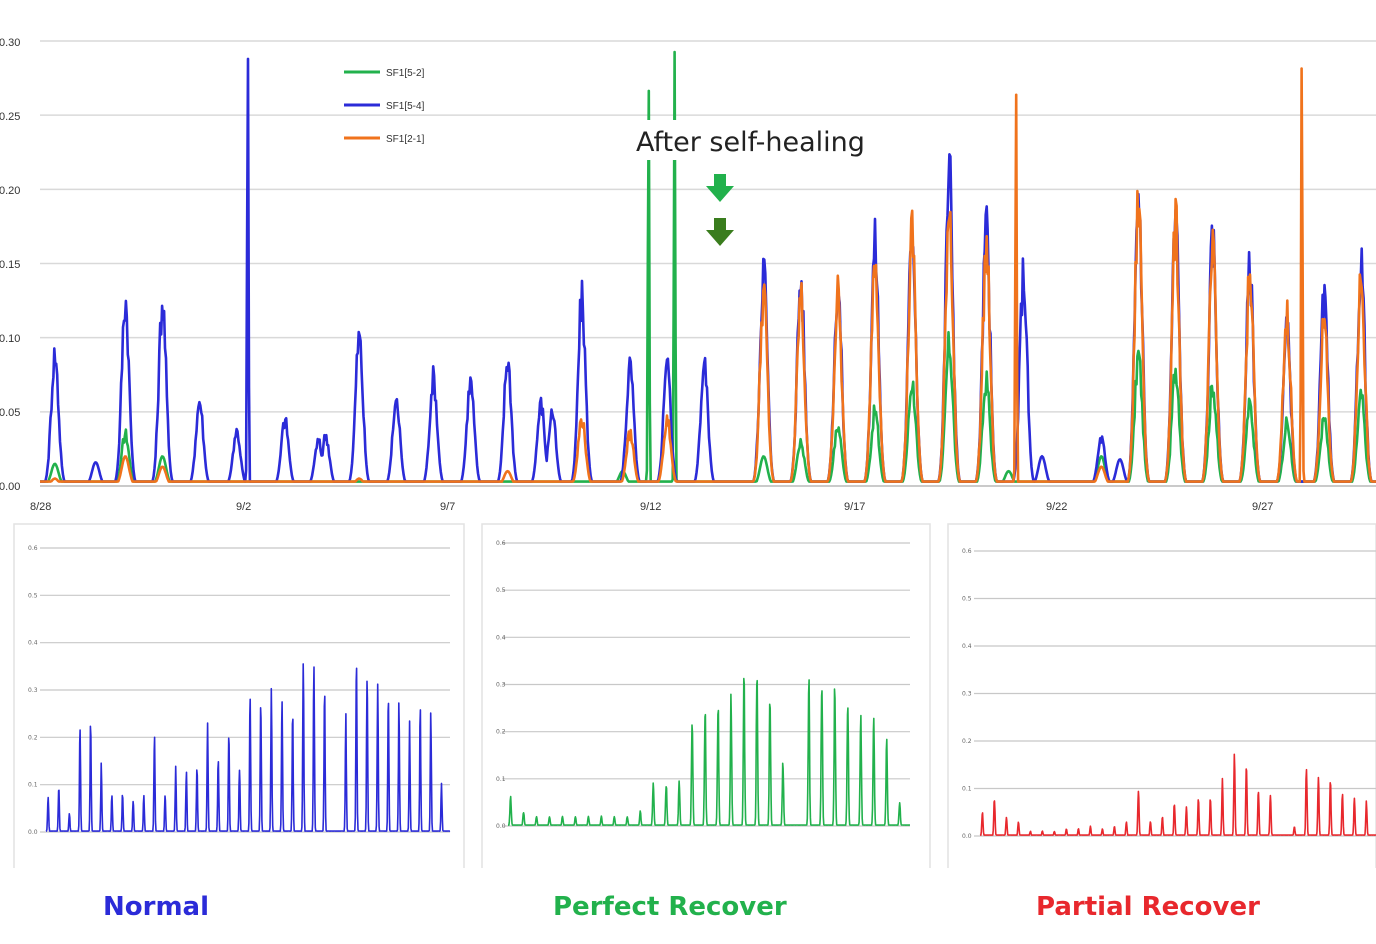 The height and width of the screenshot is (944, 1376). What do you see at coordinates (10, 339) in the screenshot?
I see `y-tick-label: 0.10` at bounding box center [10, 339].